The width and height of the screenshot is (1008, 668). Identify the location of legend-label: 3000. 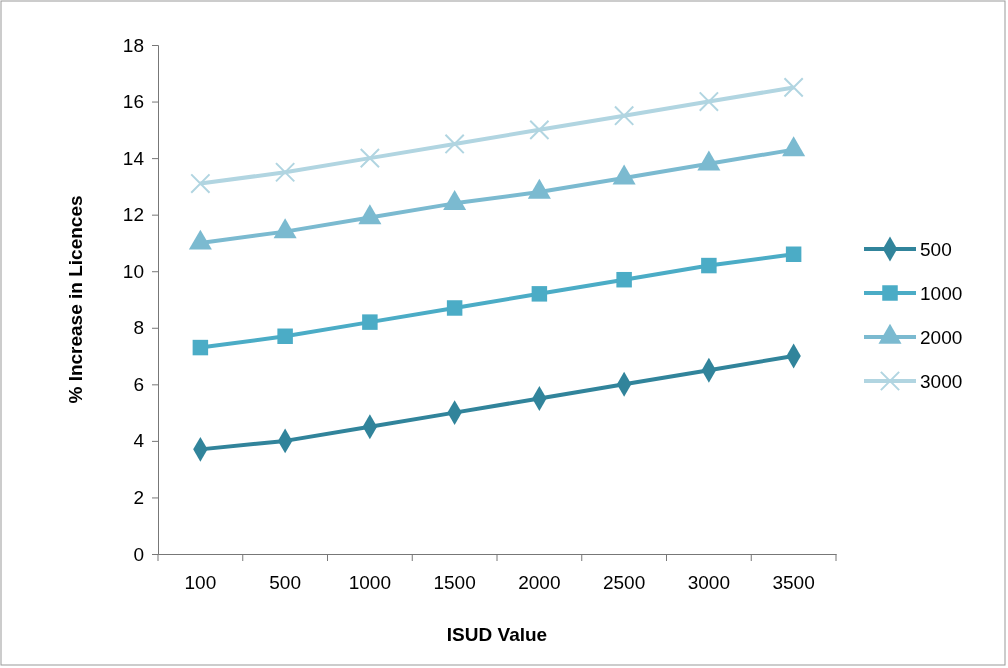
(941, 381).